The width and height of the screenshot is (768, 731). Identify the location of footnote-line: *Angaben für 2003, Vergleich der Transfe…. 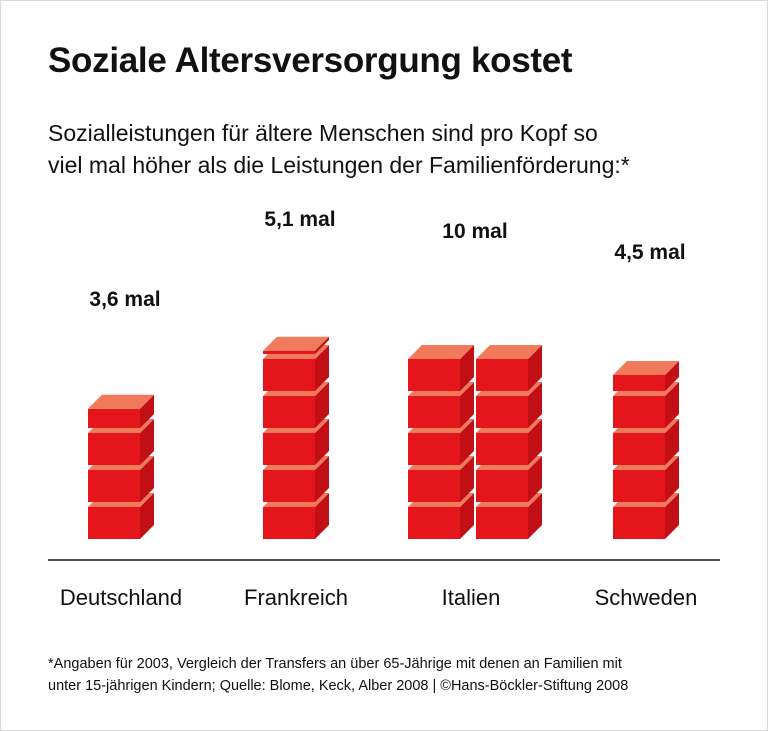
(335, 664).